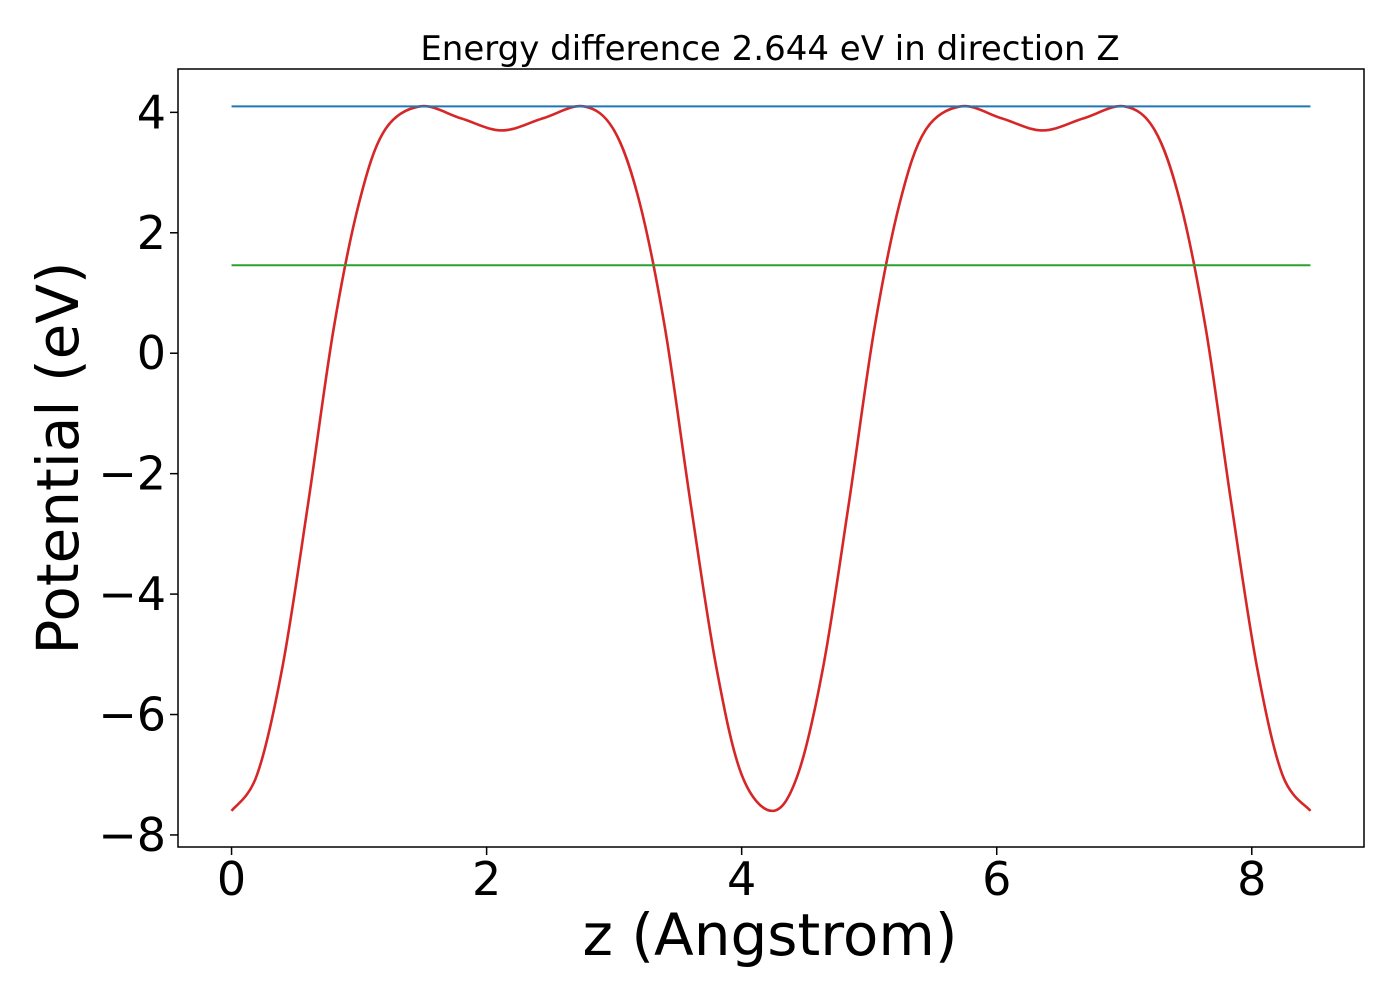  What do you see at coordinates (132, 594) in the screenshot?
I see `y-tick-label: −4` at bounding box center [132, 594].